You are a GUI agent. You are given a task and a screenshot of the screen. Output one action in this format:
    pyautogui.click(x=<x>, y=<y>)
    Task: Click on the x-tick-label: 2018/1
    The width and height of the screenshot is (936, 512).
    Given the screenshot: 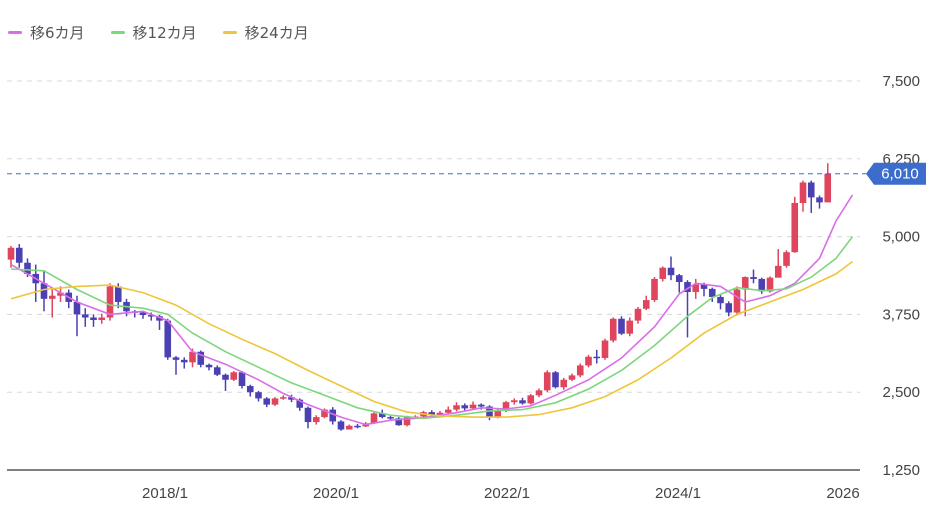 What is the action you would take?
    pyautogui.click(x=165, y=493)
    